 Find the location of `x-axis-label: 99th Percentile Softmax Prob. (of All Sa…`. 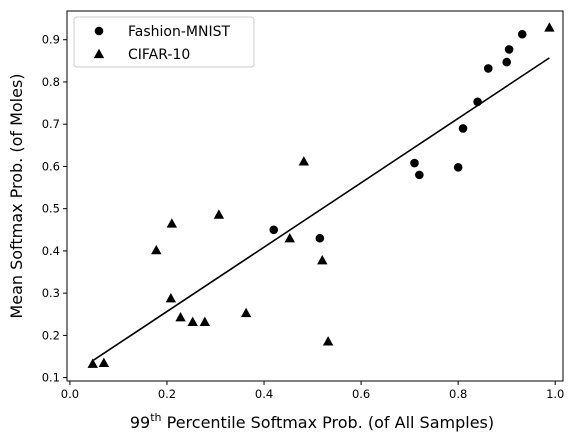

x-axis-label: 99th Percentile Softmax Prob. (of All Sa… is located at coordinates (312, 421).